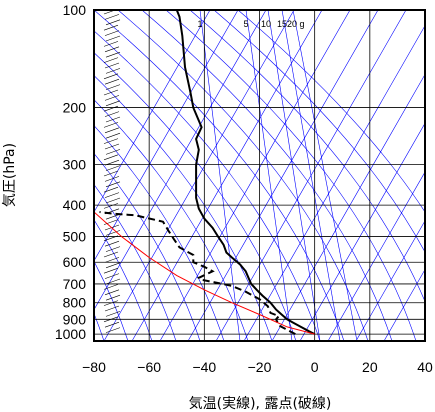  What do you see at coordinates (75, 108) in the screenshot?
I see `y-tick-label: 200` at bounding box center [75, 108].